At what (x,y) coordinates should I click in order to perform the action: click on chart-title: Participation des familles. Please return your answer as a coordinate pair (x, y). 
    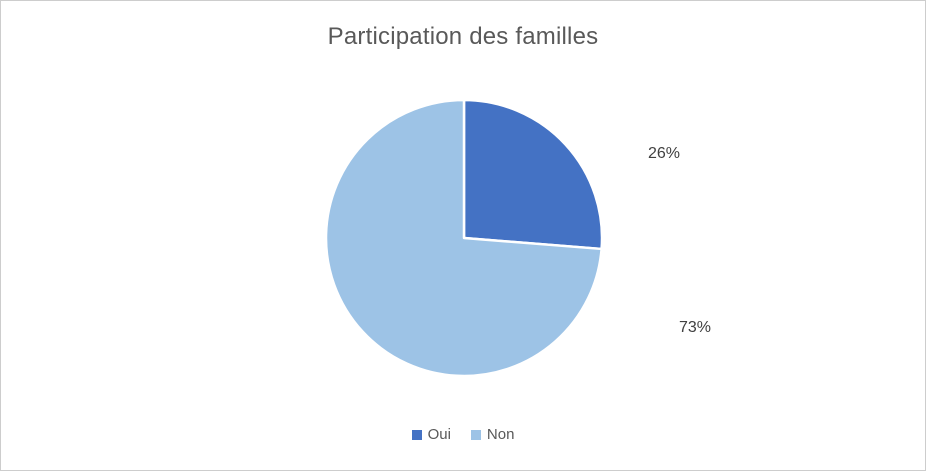
    Looking at the image, I should click on (463, 36).